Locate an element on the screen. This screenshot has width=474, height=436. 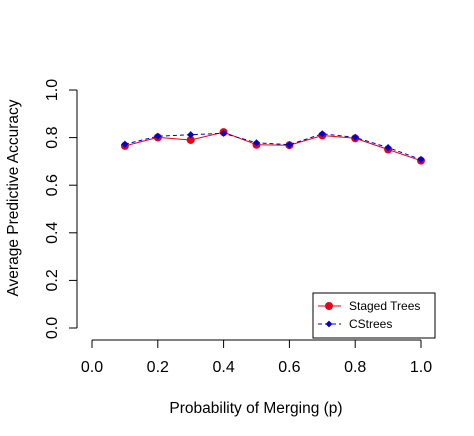
x-tick-label: 0.4 is located at coordinates (223, 367).